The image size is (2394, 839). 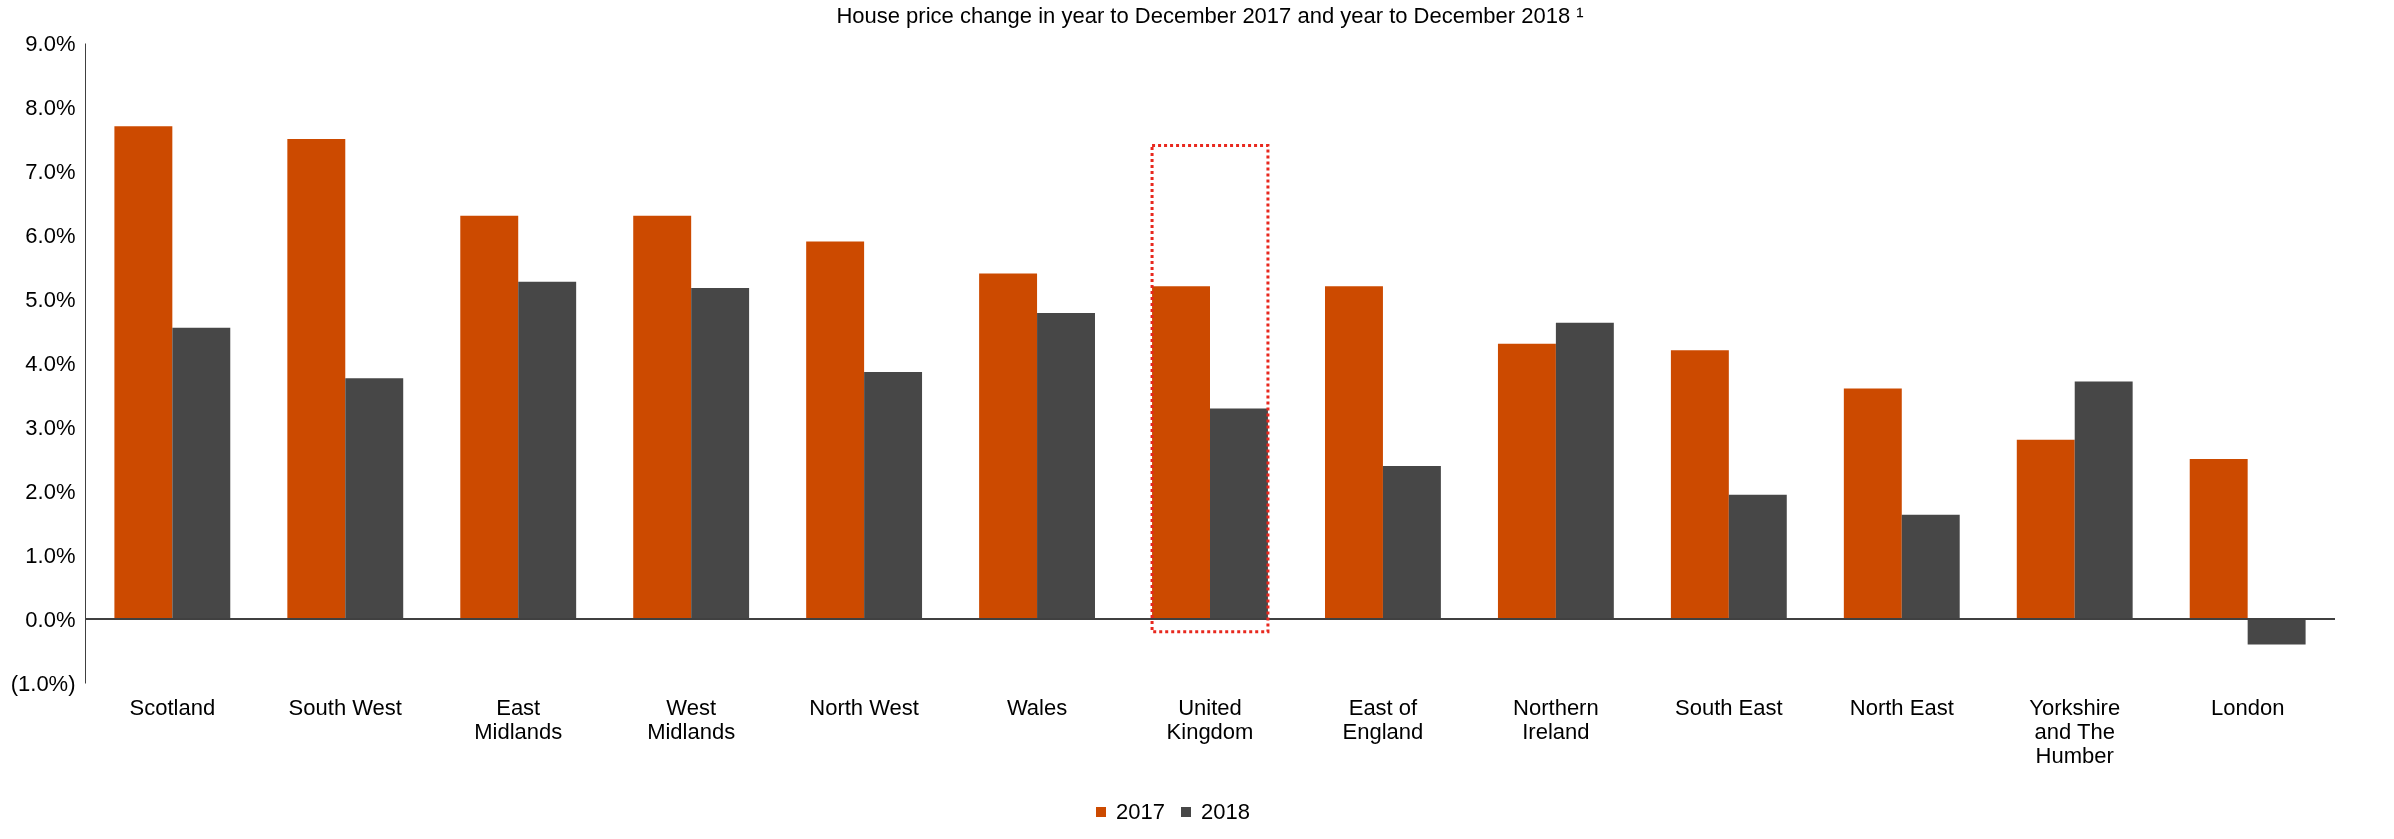 I want to click on x-tick-label: East of England, so click(x=1383, y=719).